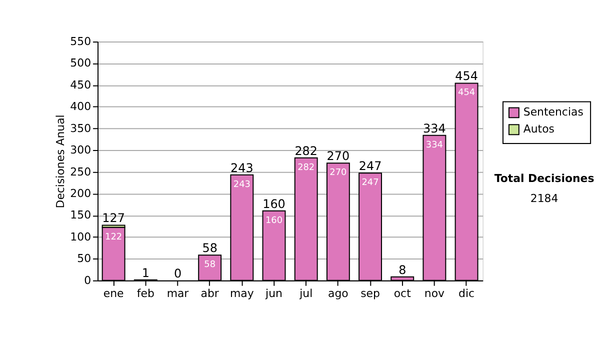 The height and width of the screenshot is (340, 600). What do you see at coordinates (539, 129) in the screenshot?
I see `legend-label: Autos` at bounding box center [539, 129].